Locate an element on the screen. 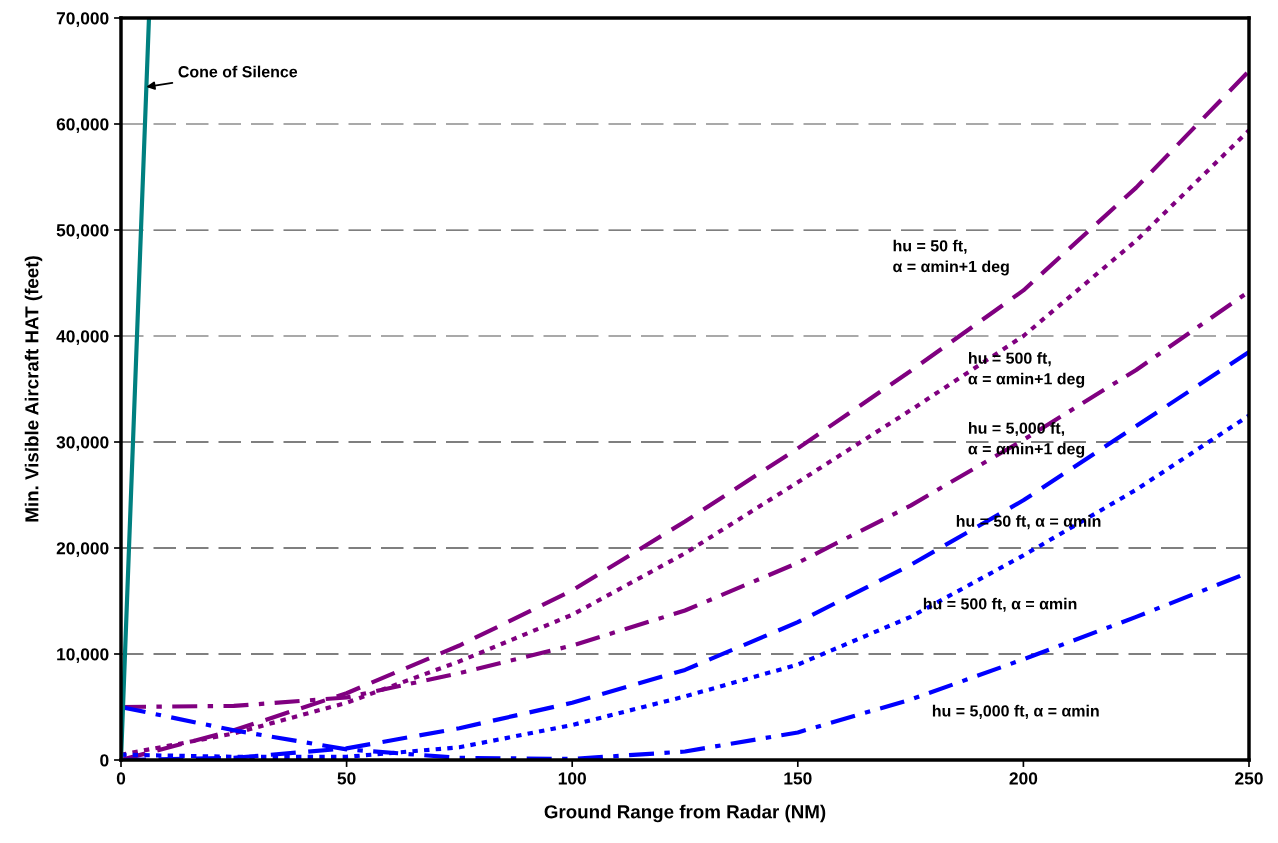  y-axis-title: Min. Visible Aircraft HAT (feet) is located at coordinates (33, 389).